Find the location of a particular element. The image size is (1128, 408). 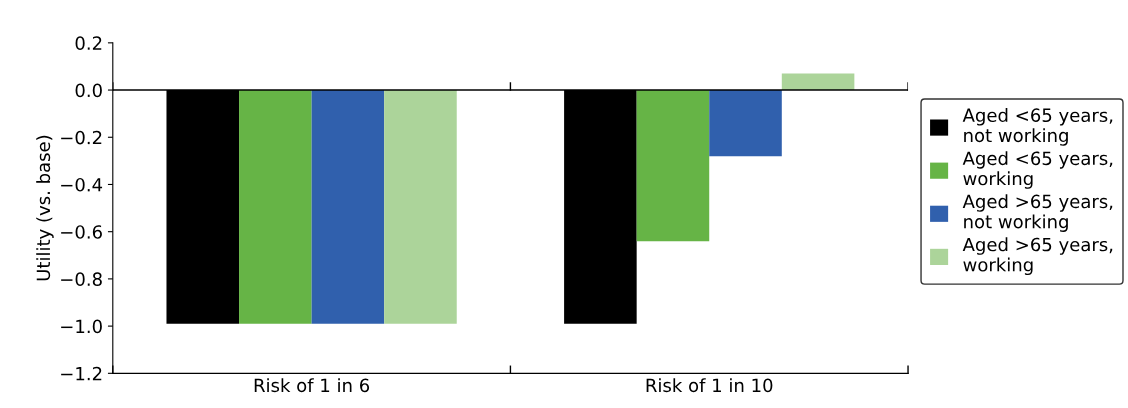

y-tick-label: 0.0 is located at coordinates (88, 90).